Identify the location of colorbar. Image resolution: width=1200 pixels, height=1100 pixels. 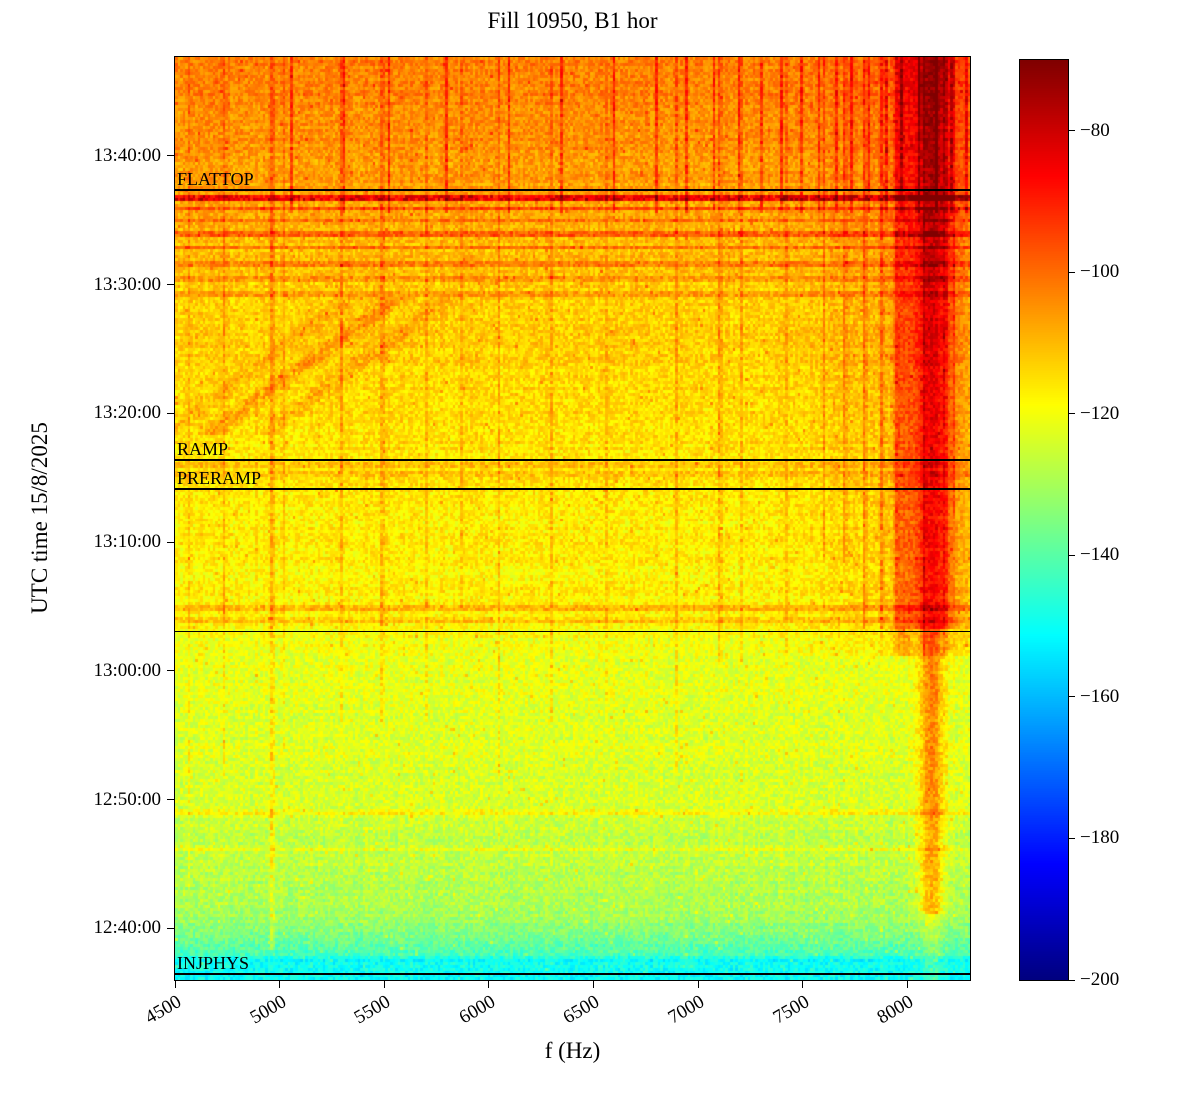
(1044, 520).